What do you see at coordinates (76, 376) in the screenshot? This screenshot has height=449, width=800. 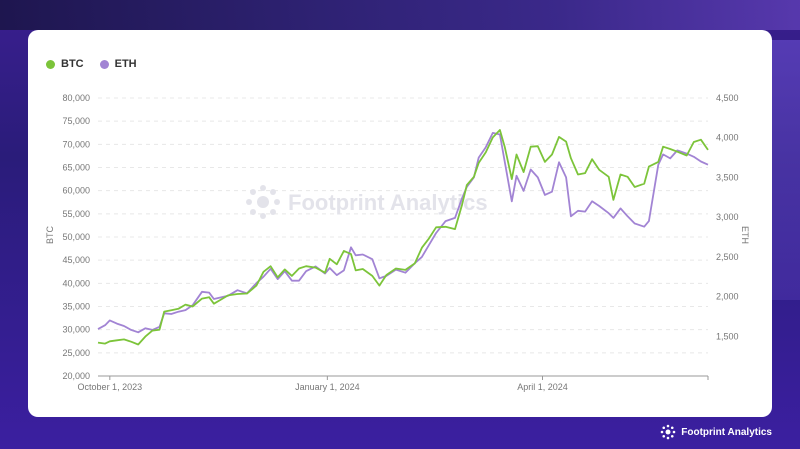 I see `y-left-tick-label: 20,000` at bounding box center [76, 376].